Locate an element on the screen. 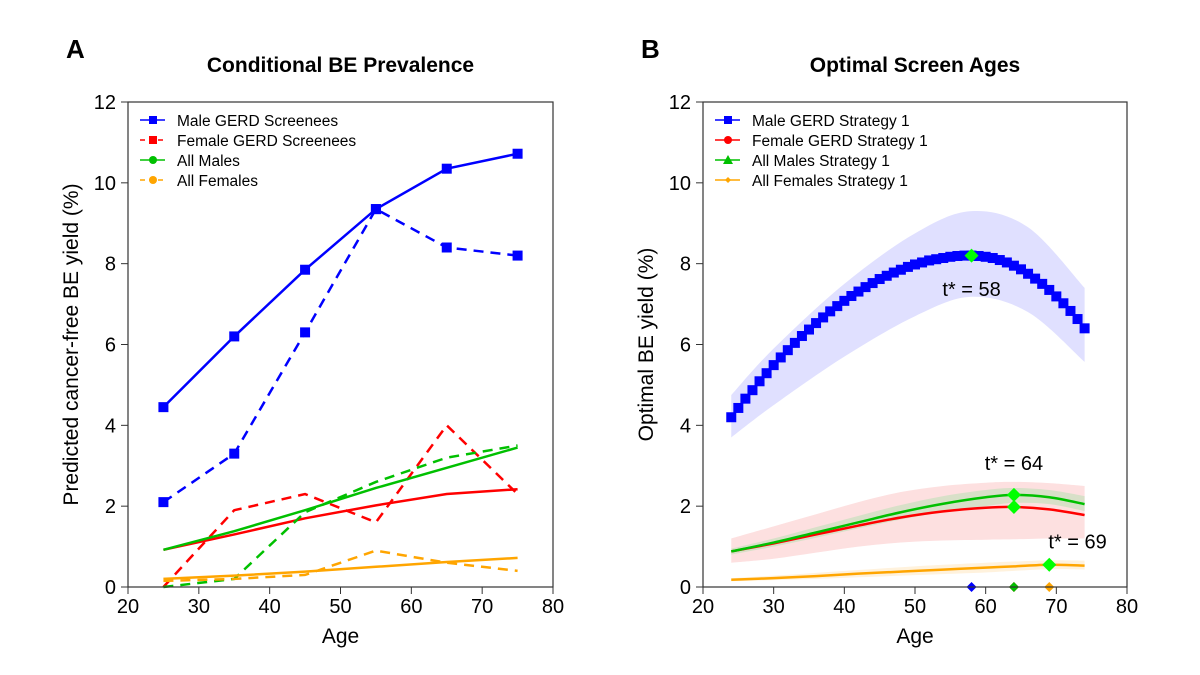 The width and height of the screenshot is (1200, 675). panel-label: A is located at coordinates (75, 49).